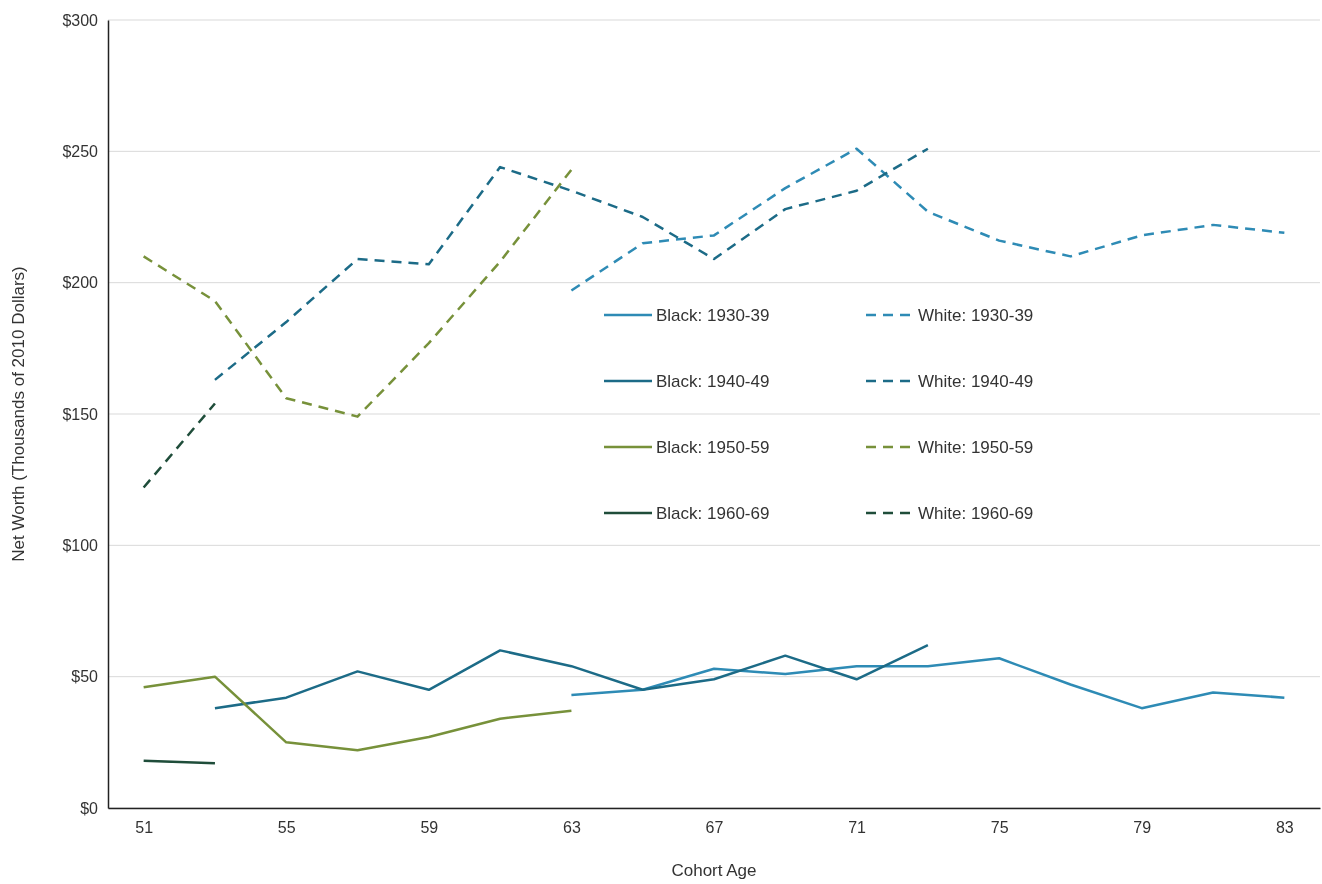 The image size is (1322, 884). Describe the element at coordinates (857, 828) in the screenshot. I see `x-tick-label: 71` at that location.